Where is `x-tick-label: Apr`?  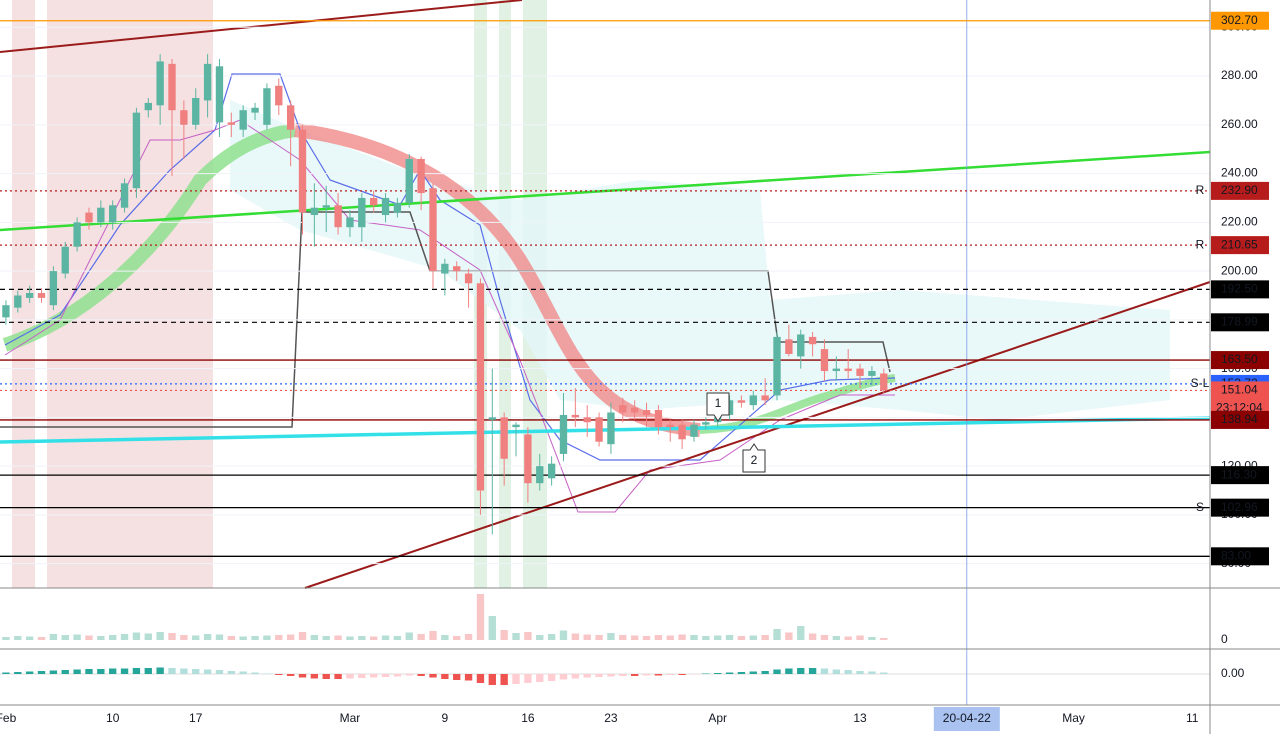 x-tick-label: Apr is located at coordinates (717, 718).